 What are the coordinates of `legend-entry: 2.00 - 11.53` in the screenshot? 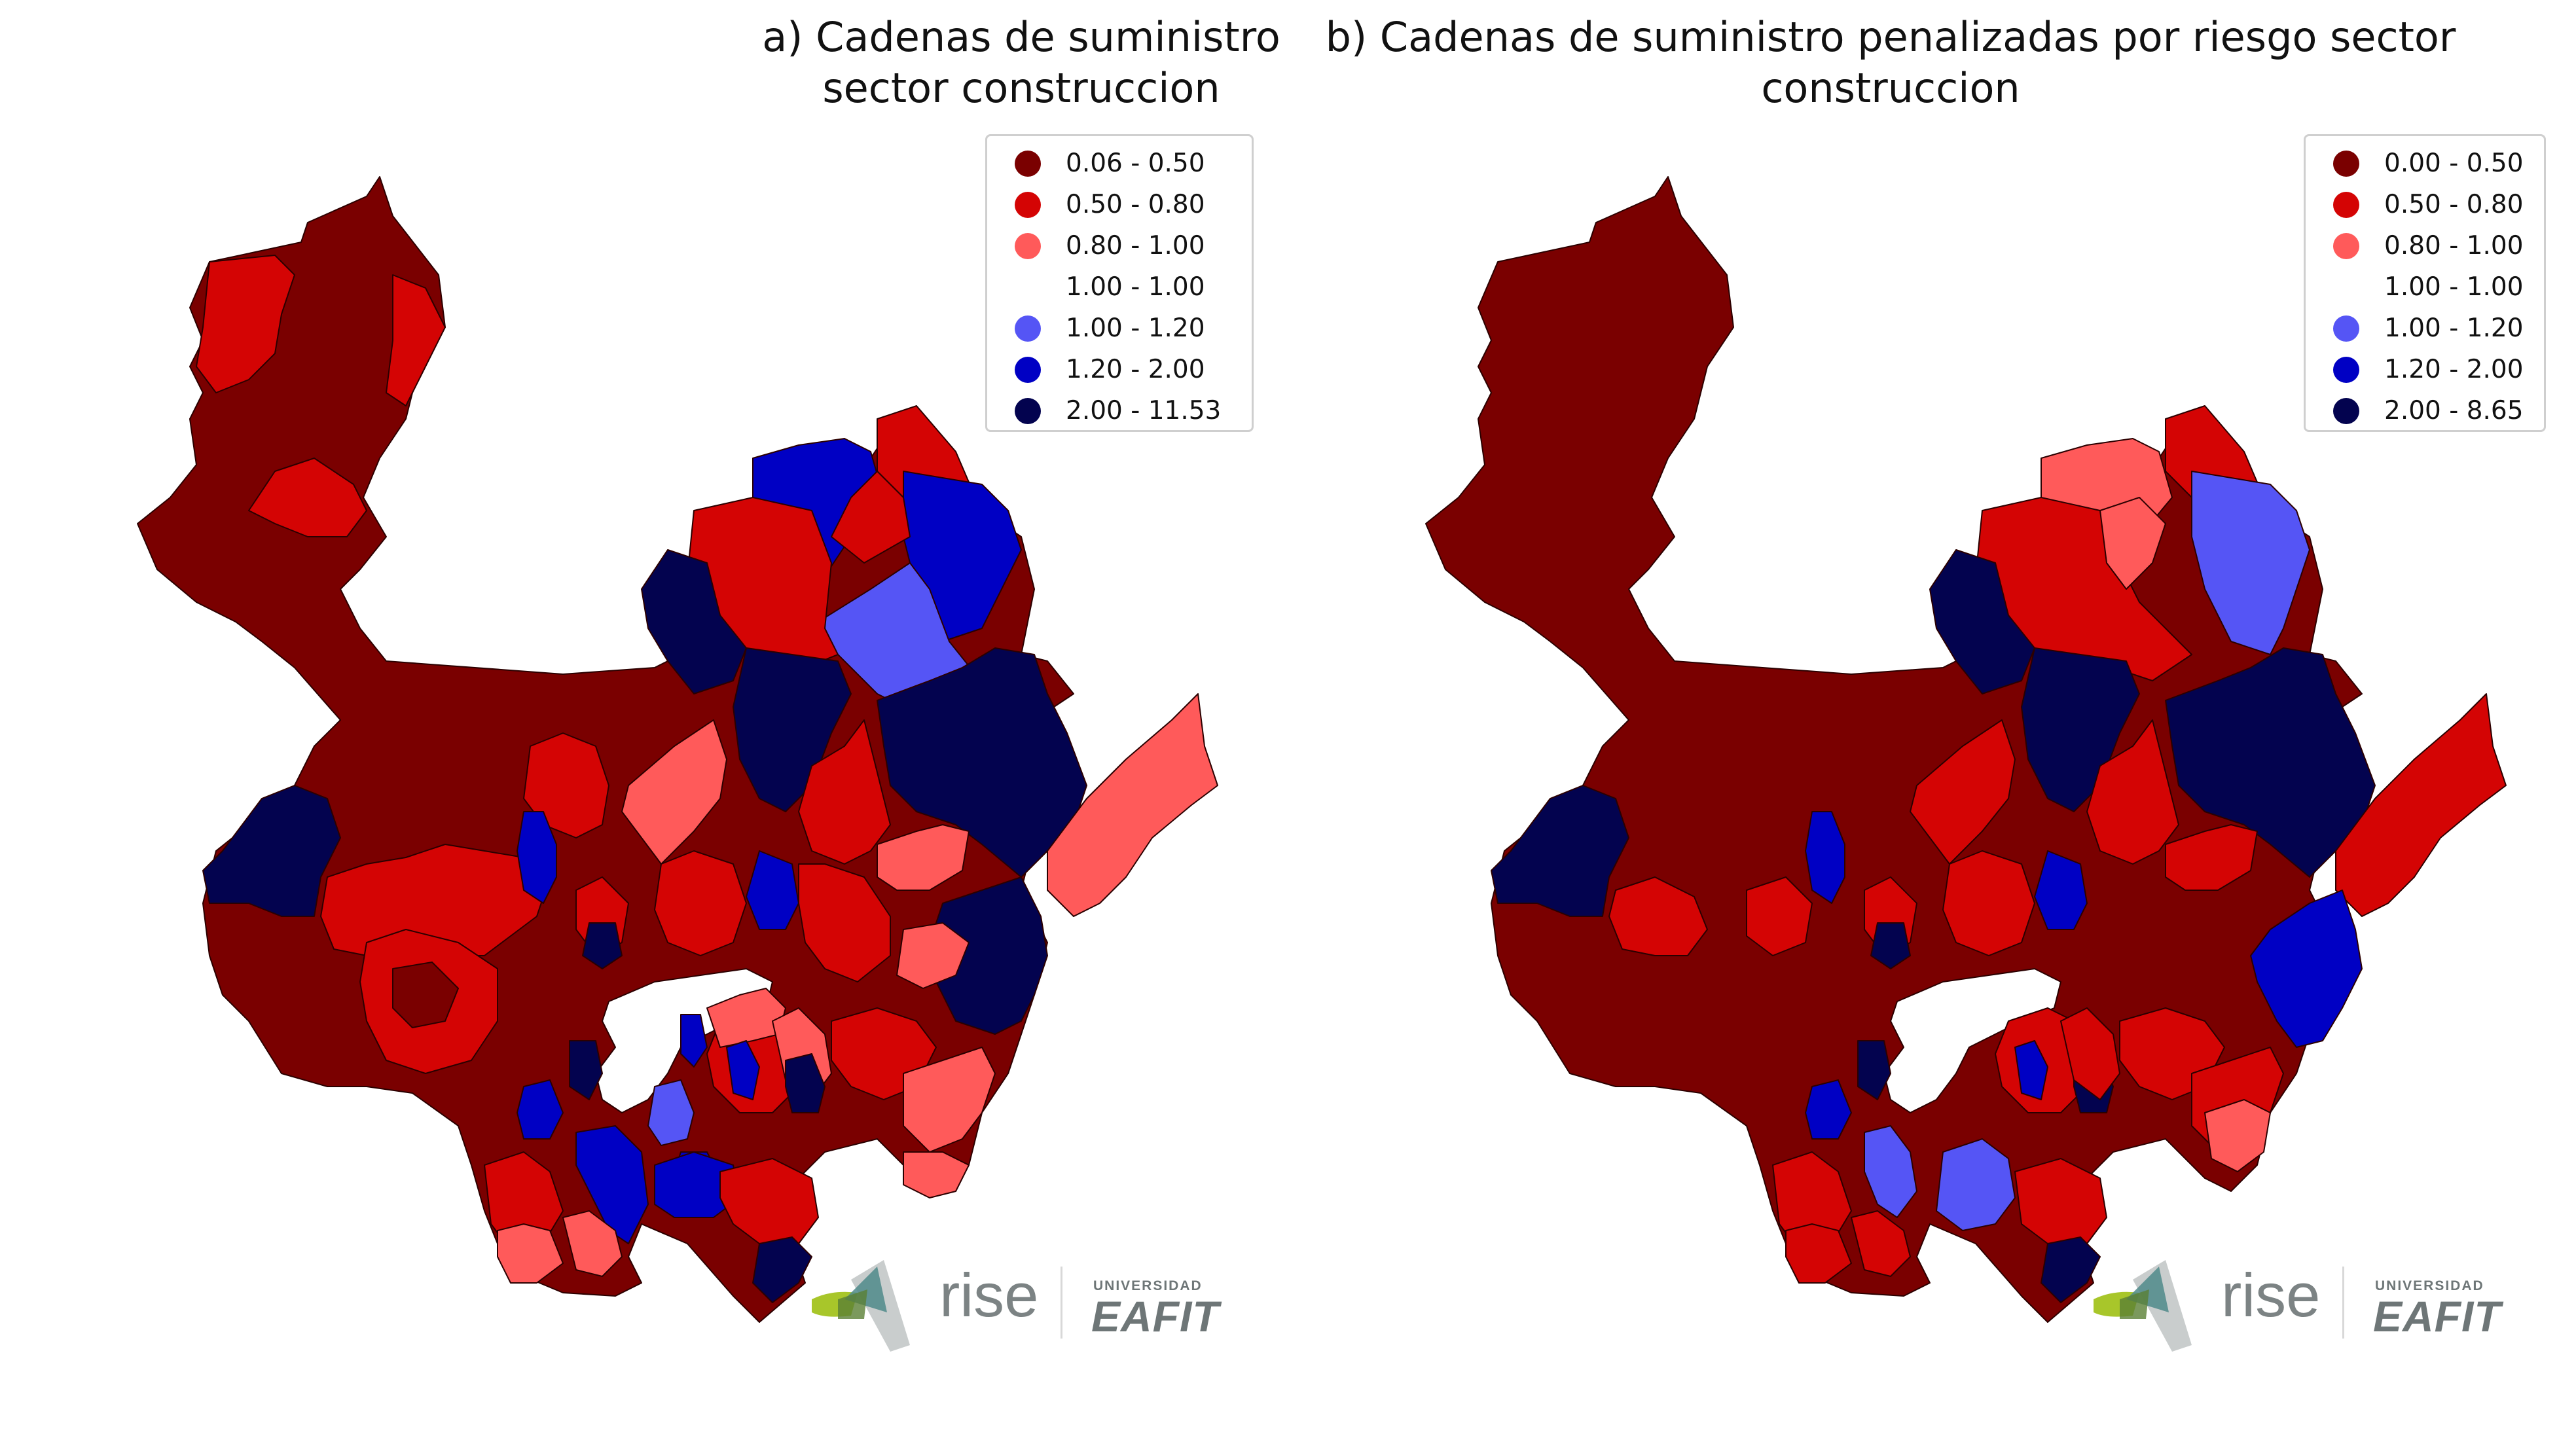 It's located at (1119, 410).